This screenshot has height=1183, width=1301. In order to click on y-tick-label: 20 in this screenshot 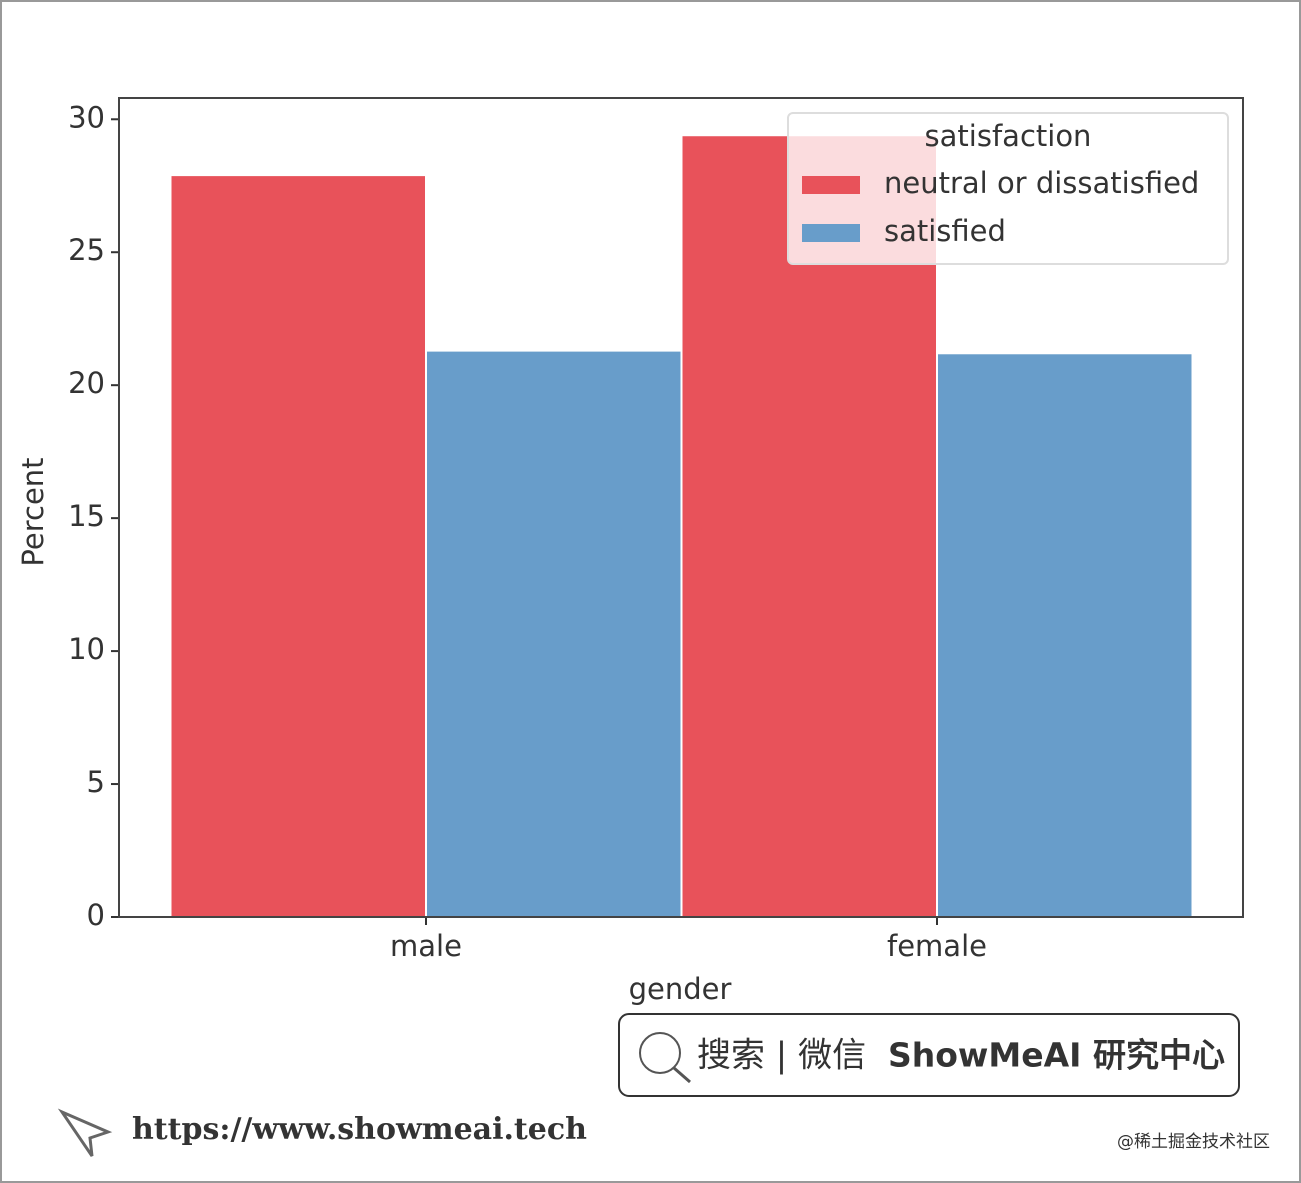, I will do `click(86, 383)`.